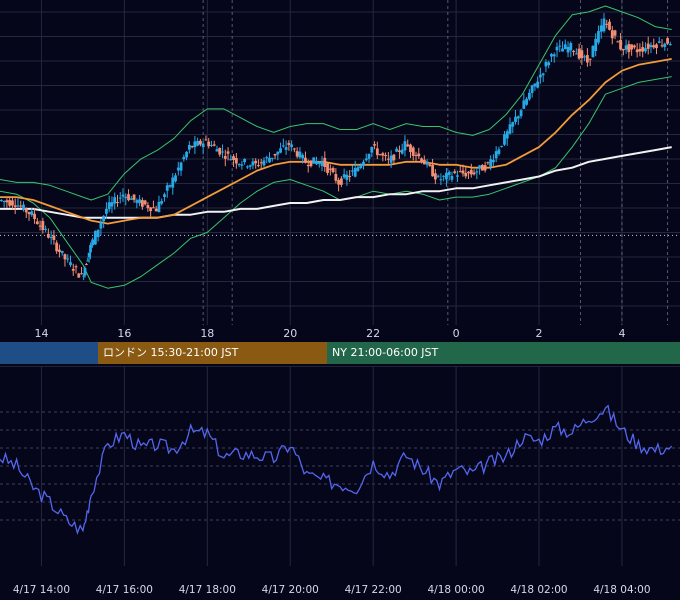  I want to click on date-tick-label: 4/17 22:00, so click(373, 590).